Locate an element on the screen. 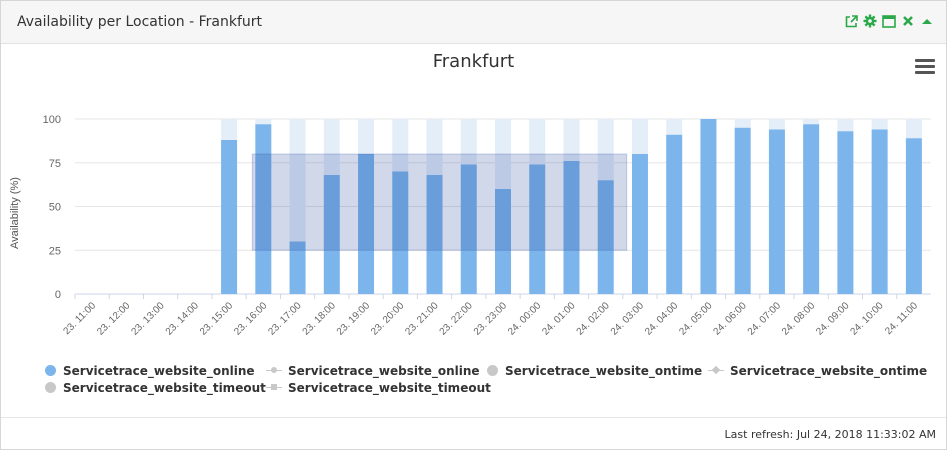 The image size is (947, 450). x-tick-label: 24. 08:00 is located at coordinates (799, 319).